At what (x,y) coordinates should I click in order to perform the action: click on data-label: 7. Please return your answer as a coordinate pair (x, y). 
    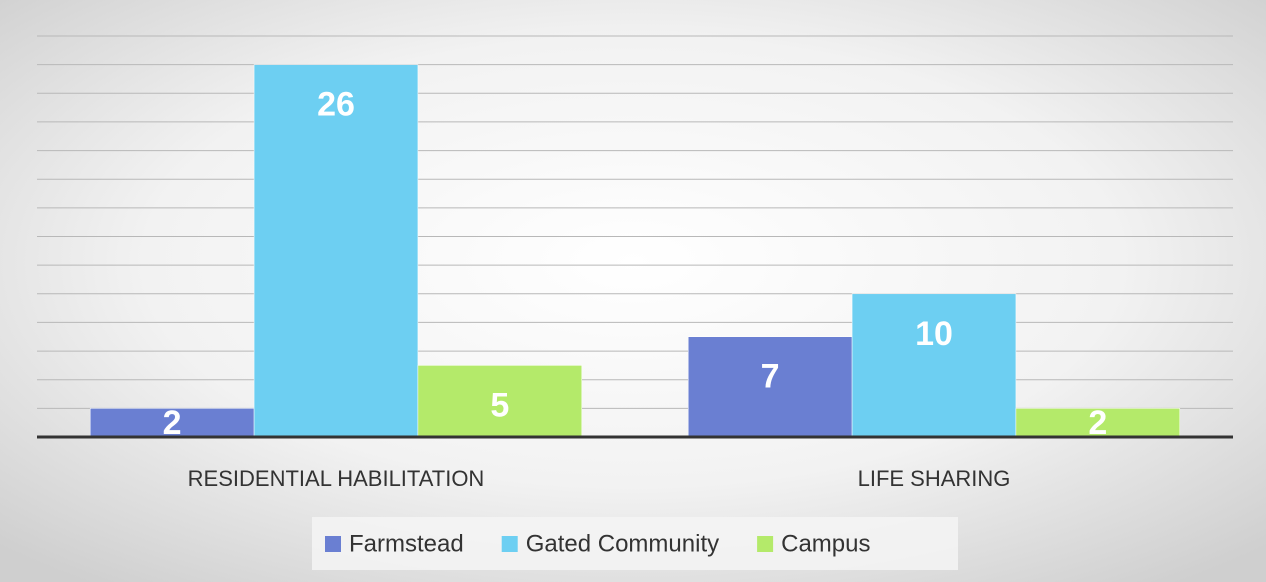
    Looking at the image, I should click on (770, 377).